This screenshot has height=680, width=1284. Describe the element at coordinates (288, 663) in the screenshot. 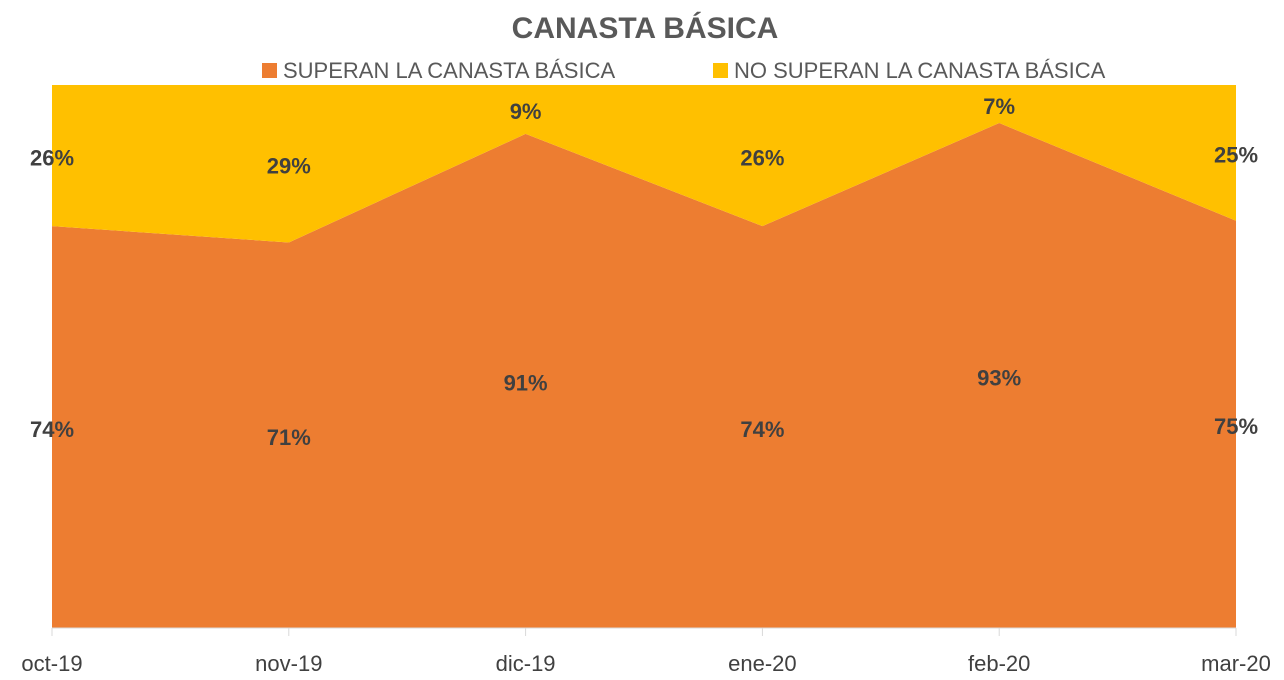

I see `x-tick-label: nov-19` at that location.